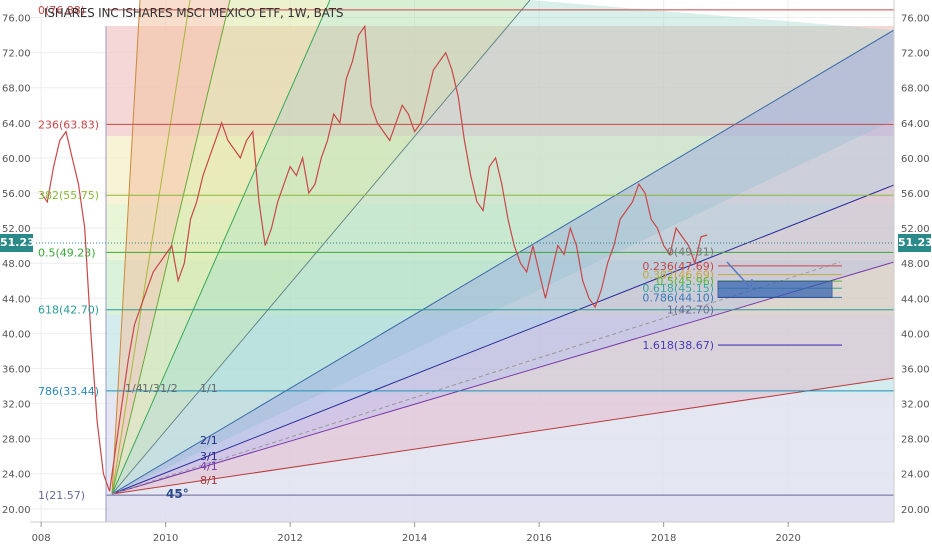 The height and width of the screenshot is (550, 932). Describe the element at coordinates (16, 440) in the screenshot. I see `y-tick-label-left: 28.00` at that location.